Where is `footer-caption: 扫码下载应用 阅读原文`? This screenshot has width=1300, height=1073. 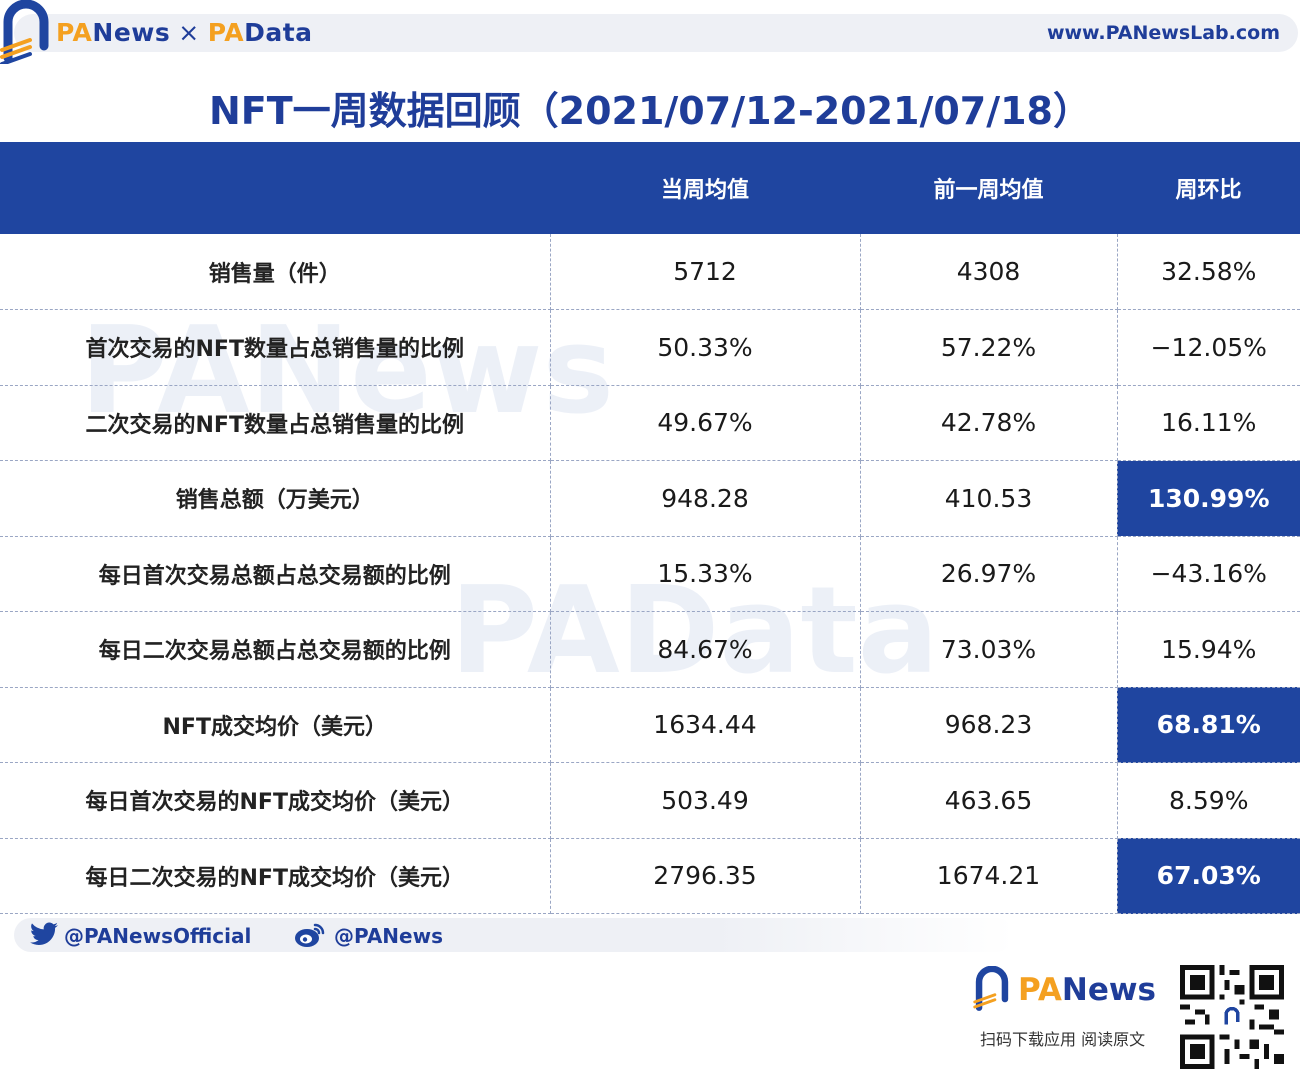 footer-caption: 扫码下载应用 阅读原文 is located at coordinates (1063, 1039).